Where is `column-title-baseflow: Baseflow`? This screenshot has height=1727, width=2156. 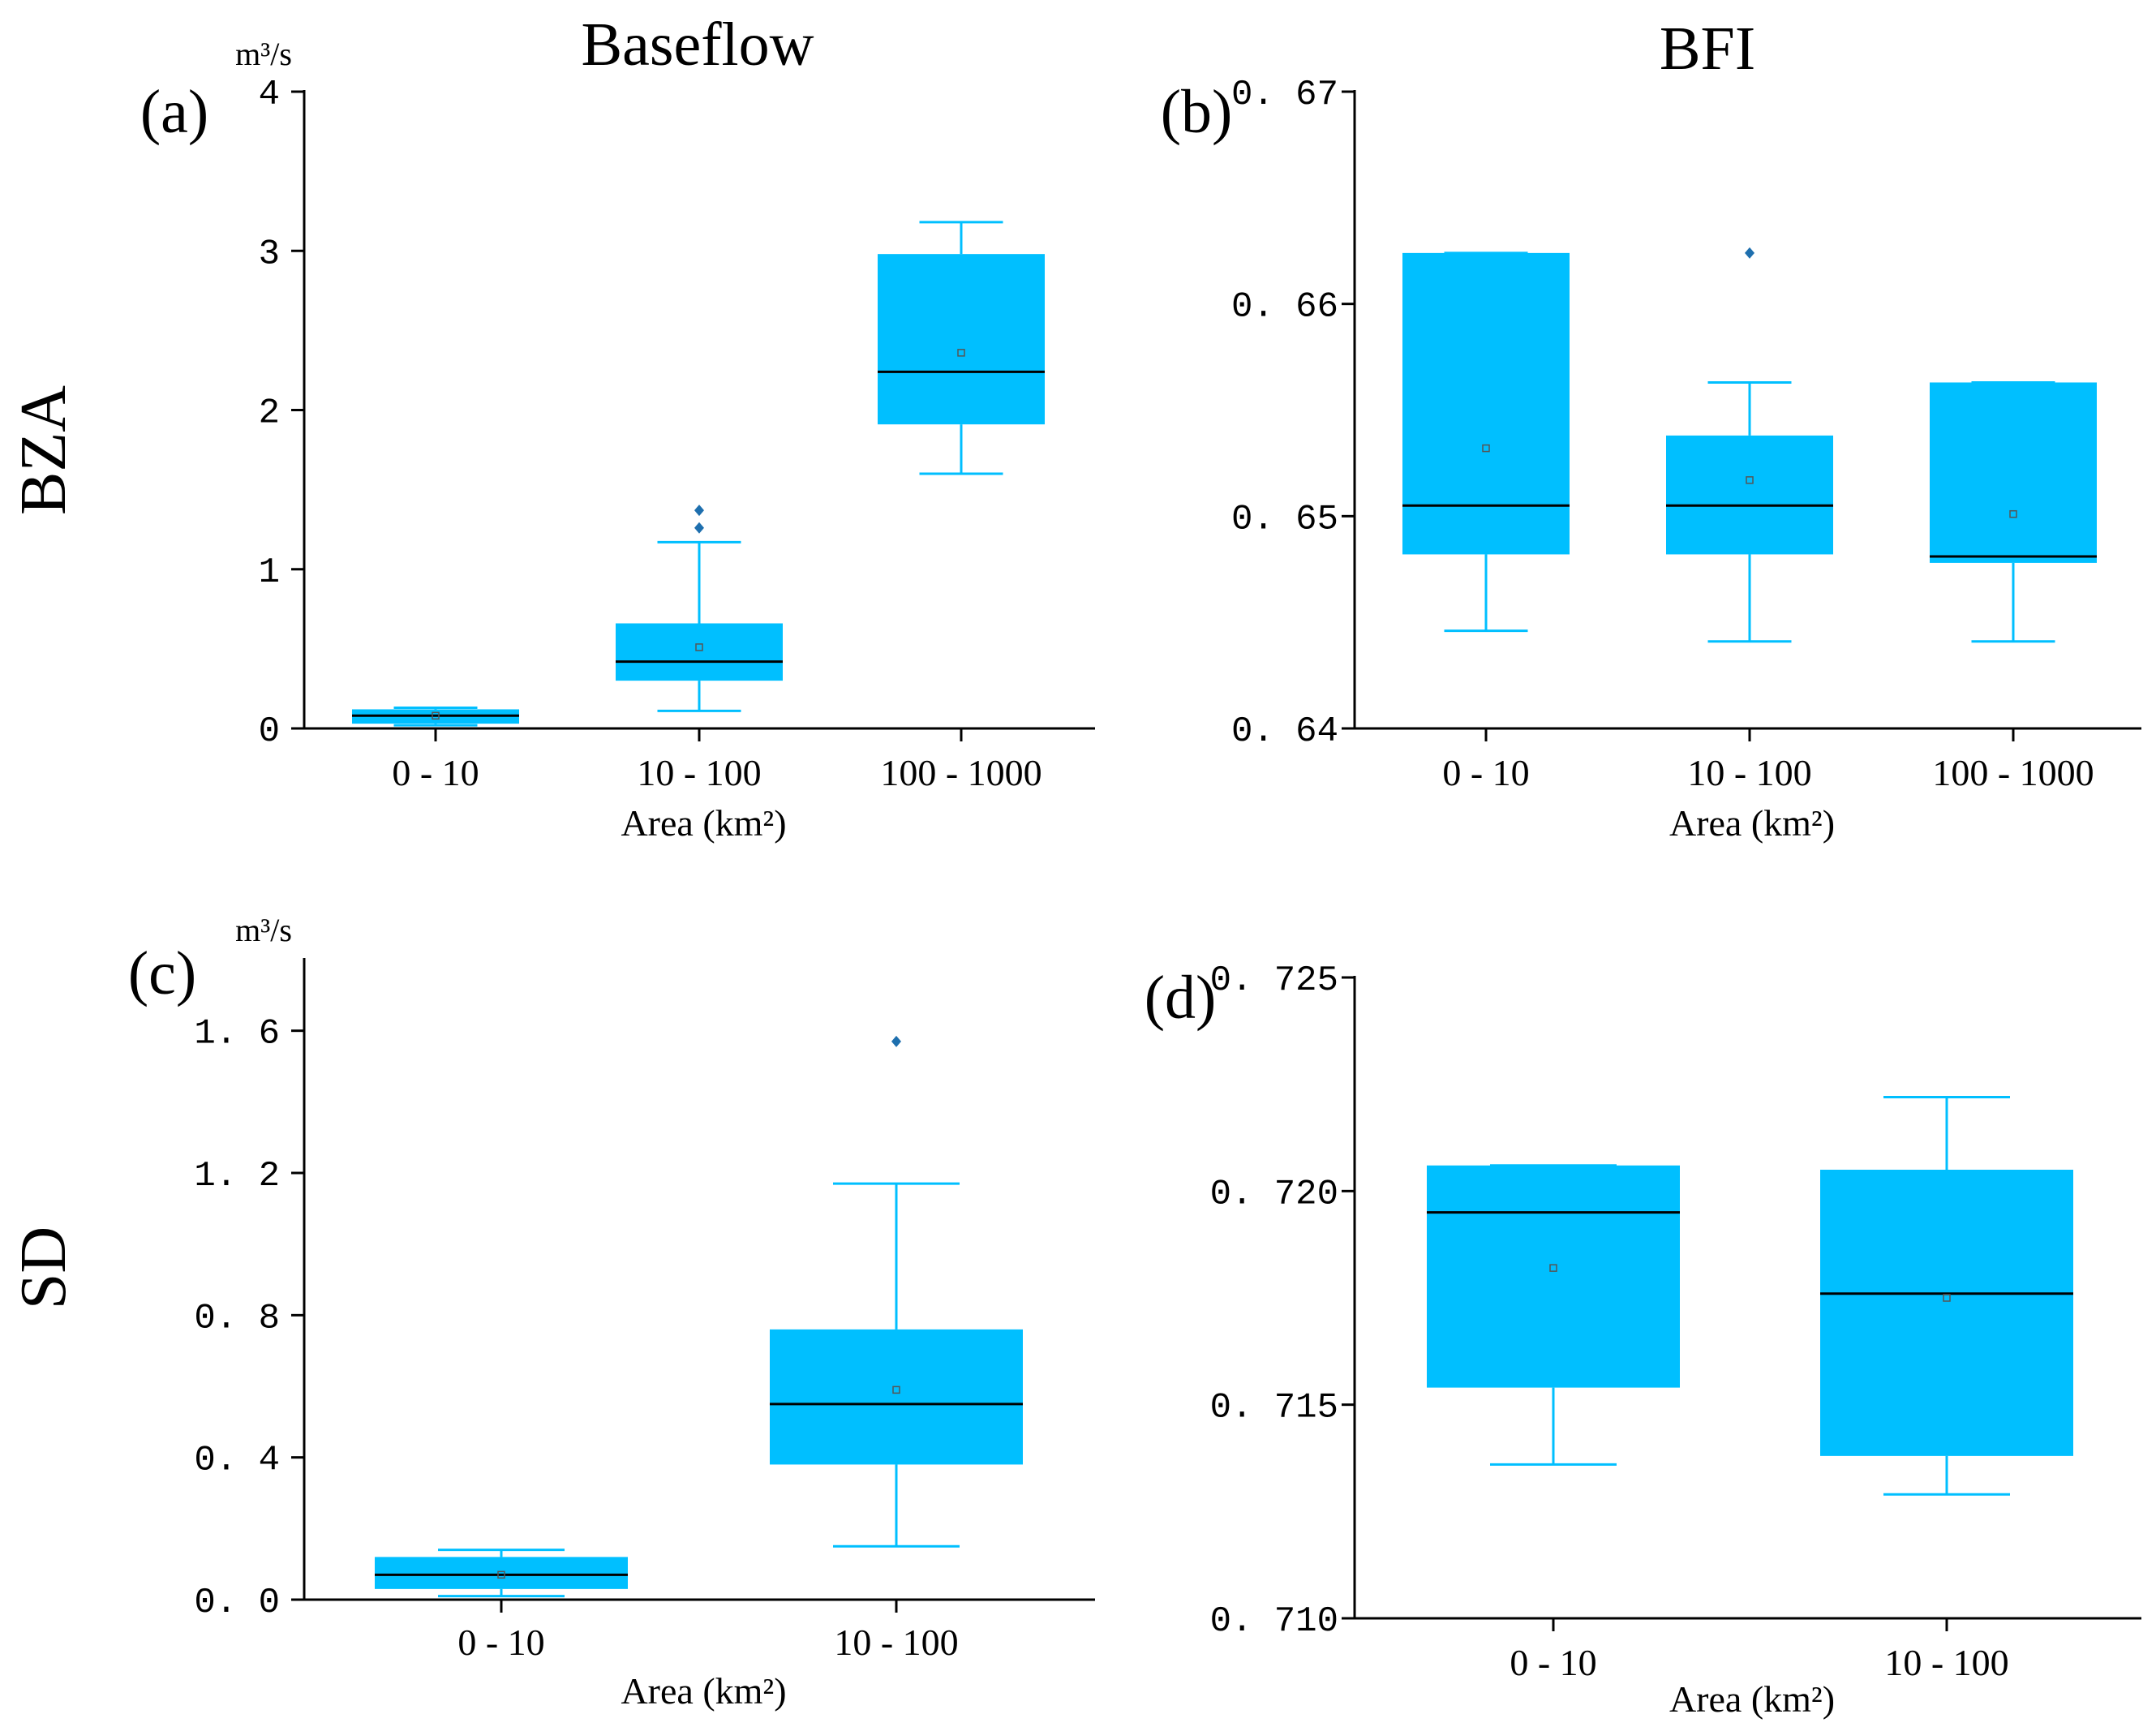
column-title-baseflow: Baseflow is located at coordinates (697, 45).